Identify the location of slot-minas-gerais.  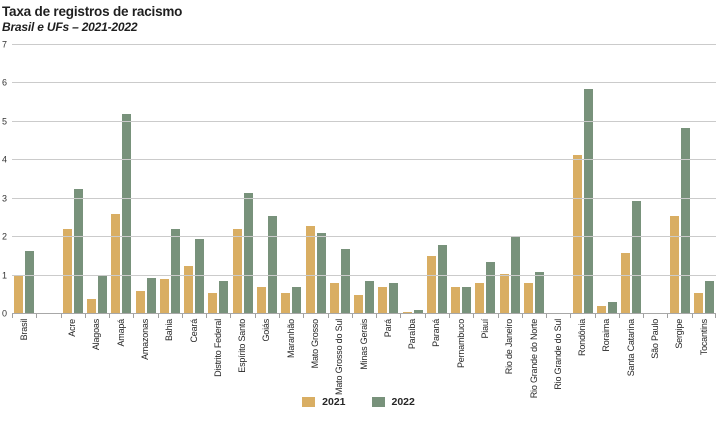
(364, 179).